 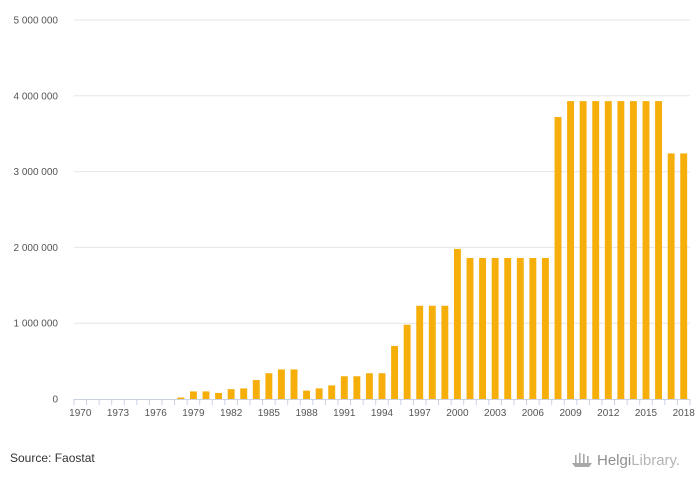 What do you see at coordinates (36, 172) in the screenshot?
I see `y-tick-label: 3 000 000` at bounding box center [36, 172].